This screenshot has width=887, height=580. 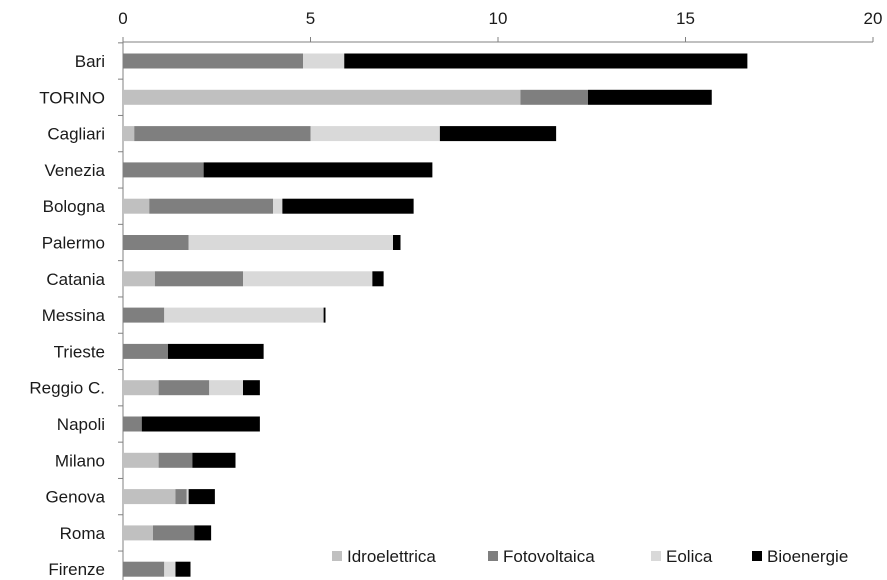 I want to click on legend-label: Fotovoltaica, so click(x=549, y=556).